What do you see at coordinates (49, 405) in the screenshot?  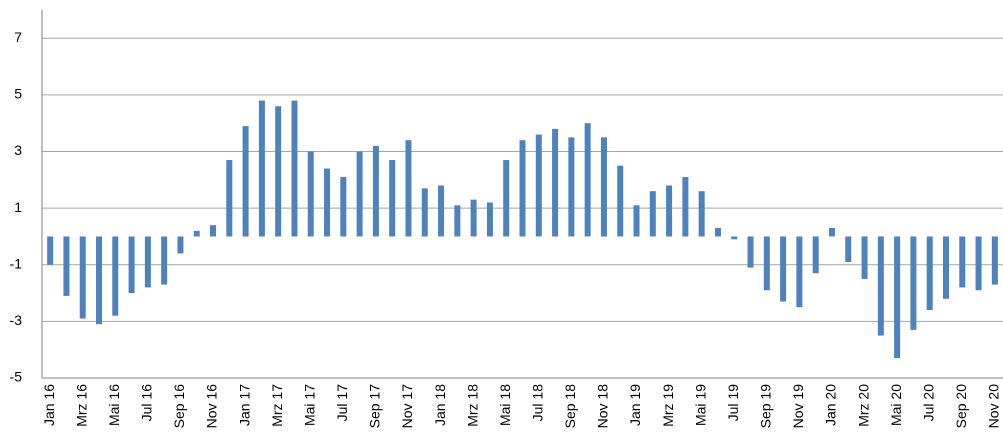 I see `x-tick-label: Jan 16` at bounding box center [49, 405].